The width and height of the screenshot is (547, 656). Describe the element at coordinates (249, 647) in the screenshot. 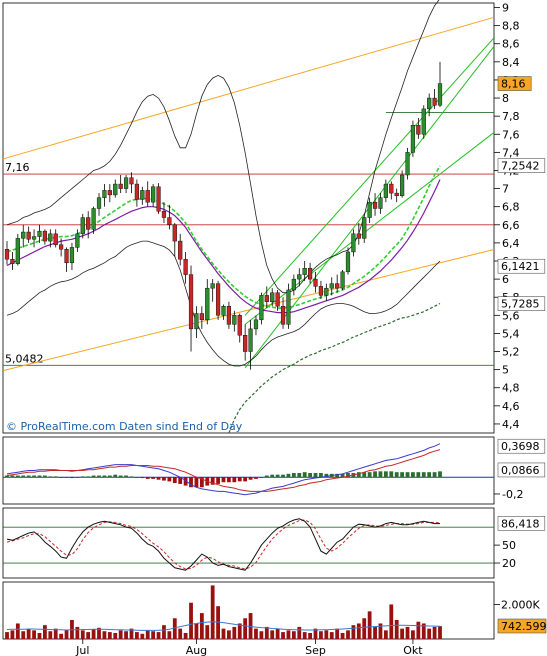

I see `x-axis: Jul Aug Sep Okt` at that location.